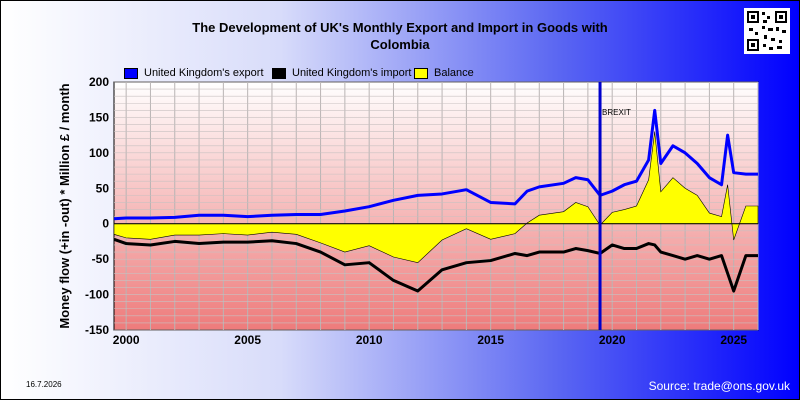 The image size is (800, 400). I want to click on qr-code-icon, so click(767, 31).